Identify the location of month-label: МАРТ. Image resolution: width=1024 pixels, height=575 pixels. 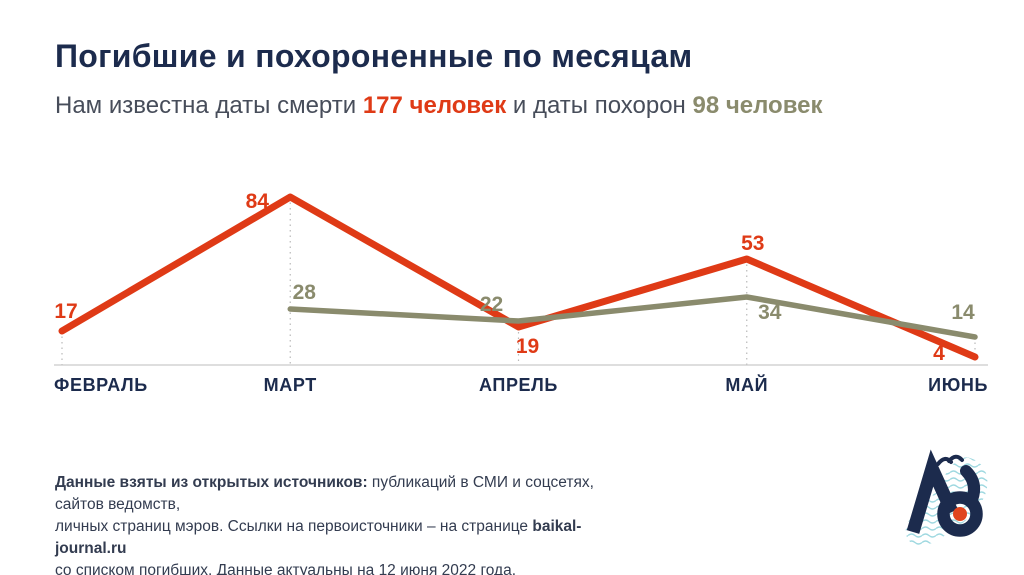
(290, 385).